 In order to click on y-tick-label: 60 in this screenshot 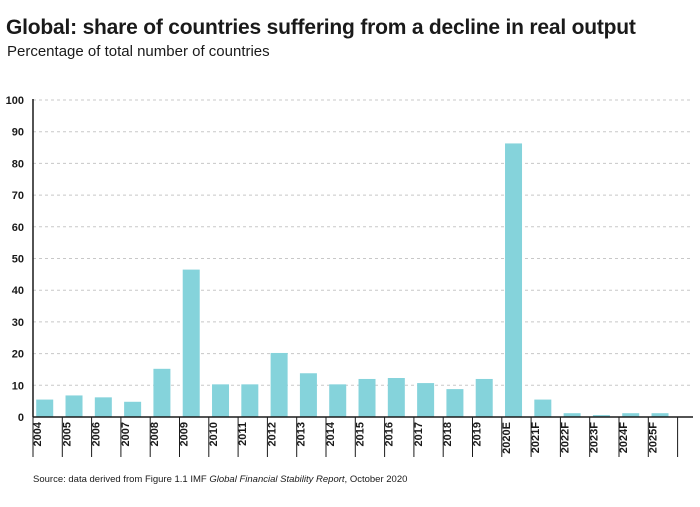, I will do `click(18, 228)`.